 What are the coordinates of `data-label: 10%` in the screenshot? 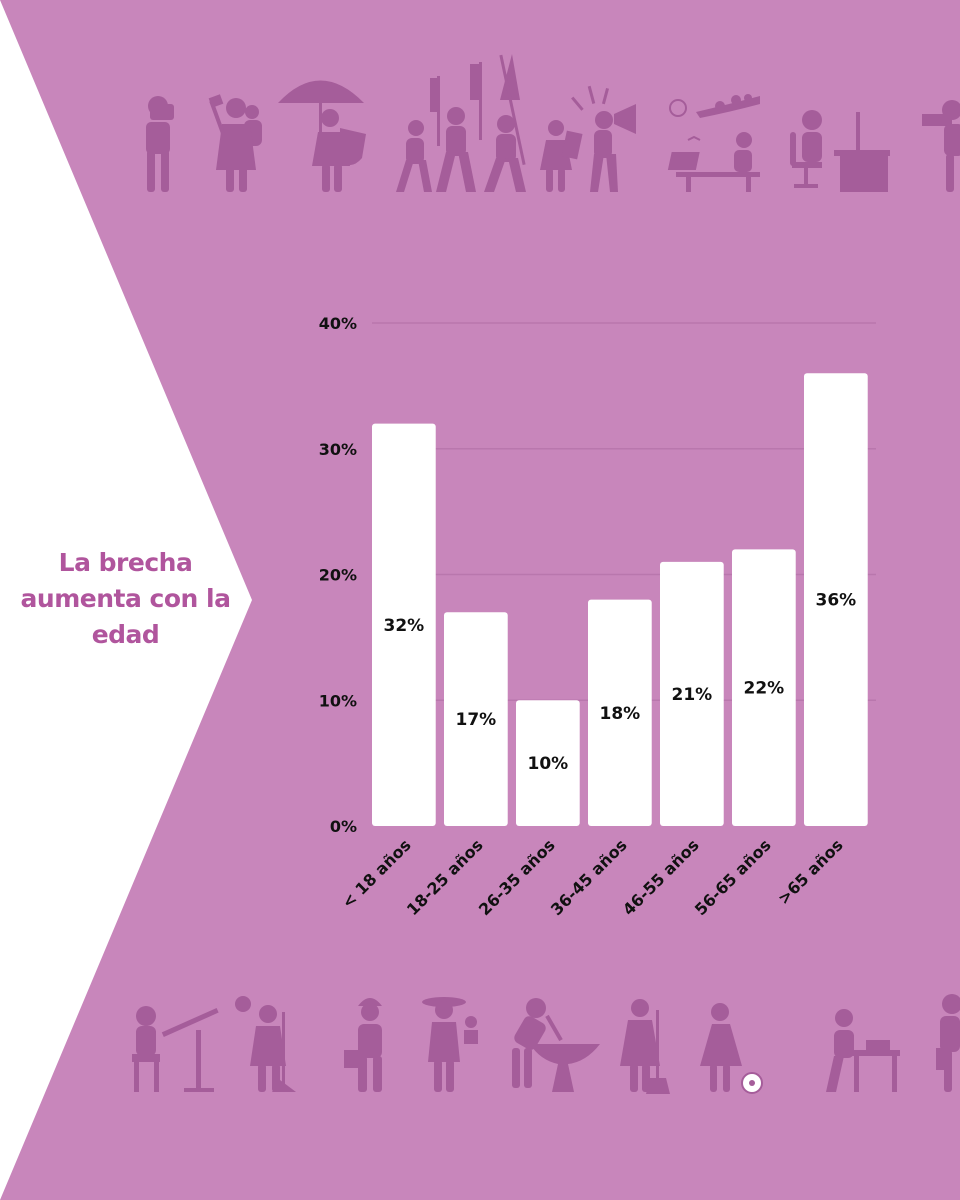 It's located at (548, 764).